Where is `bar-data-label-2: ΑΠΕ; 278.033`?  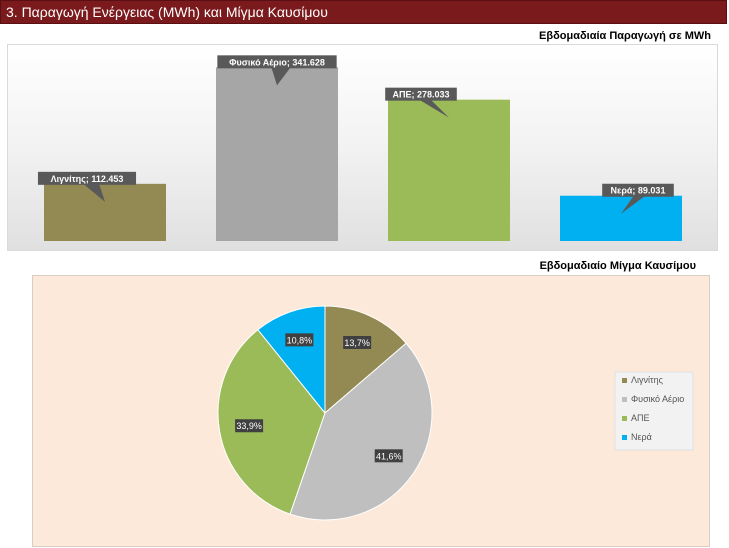 bar-data-label-2: ΑΠΕ; 278.033 is located at coordinates (420, 95).